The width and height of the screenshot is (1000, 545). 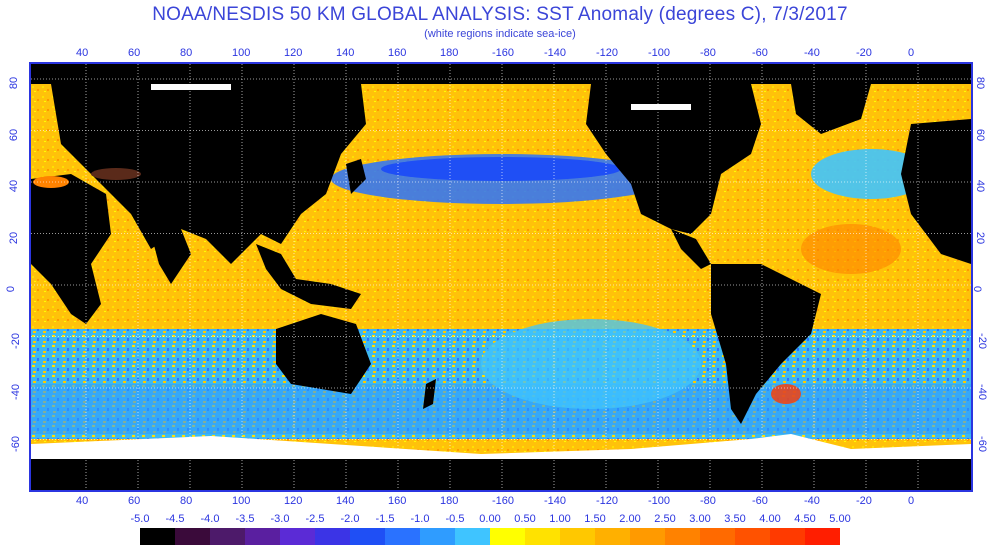 I want to click on longitude-label: 160, so click(x=397, y=501).